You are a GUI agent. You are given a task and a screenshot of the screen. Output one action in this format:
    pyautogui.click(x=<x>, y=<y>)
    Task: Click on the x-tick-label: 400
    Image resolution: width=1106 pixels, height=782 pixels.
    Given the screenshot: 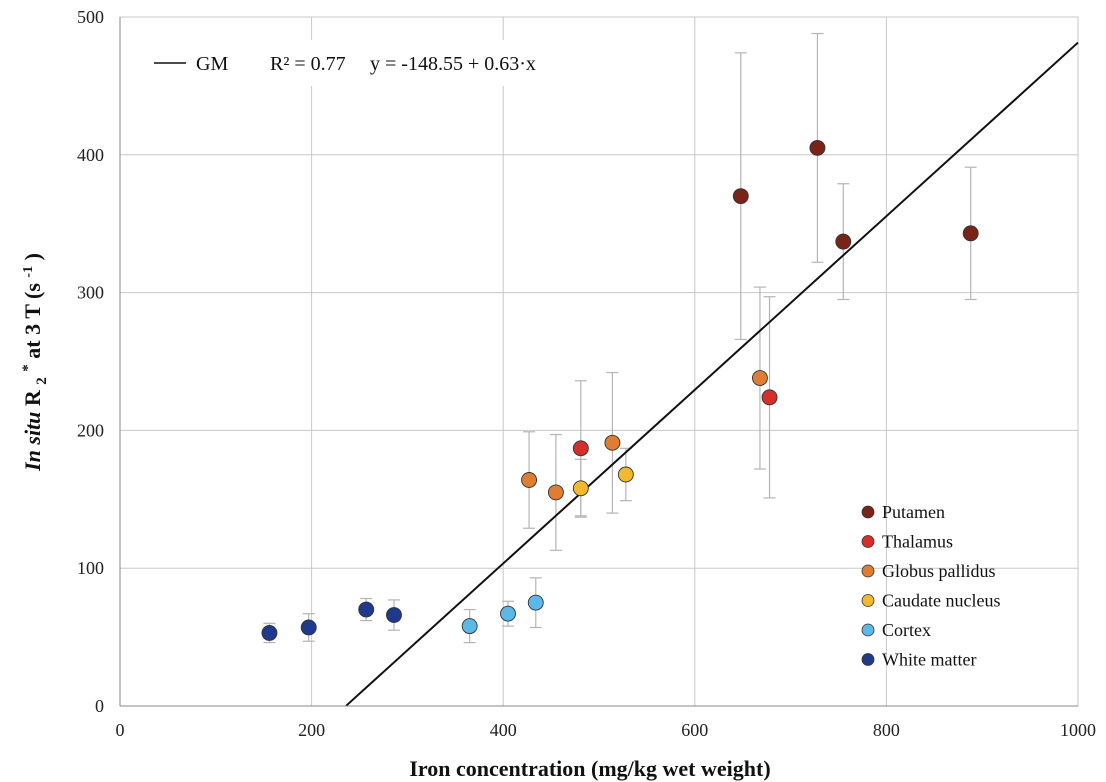 What is the action you would take?
    pyautogui.click(x=503, y=730)
    